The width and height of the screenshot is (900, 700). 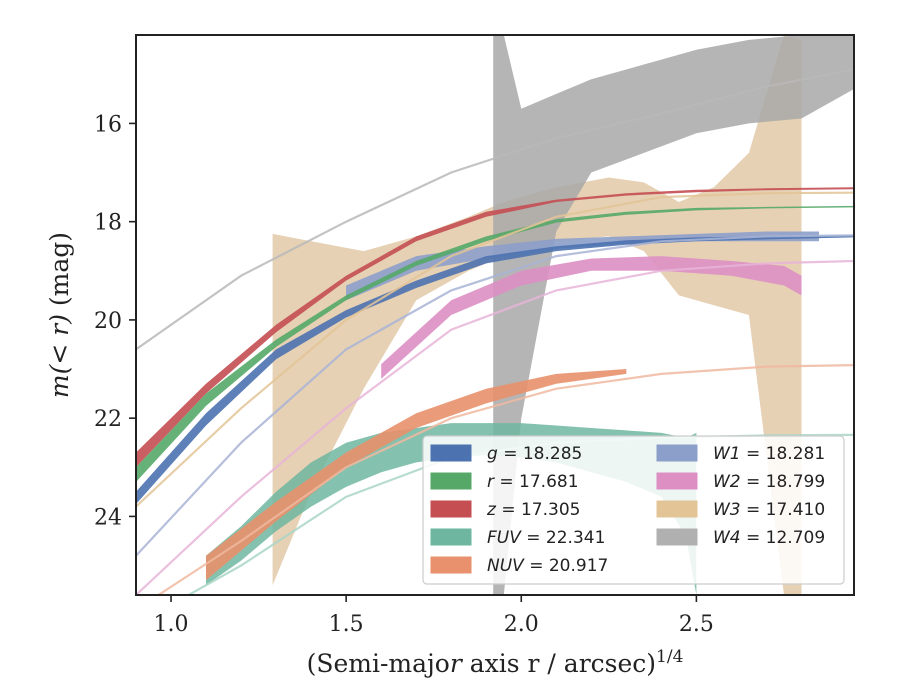 I want to click on legend-swatch-W1, so click(x=677, y=453).